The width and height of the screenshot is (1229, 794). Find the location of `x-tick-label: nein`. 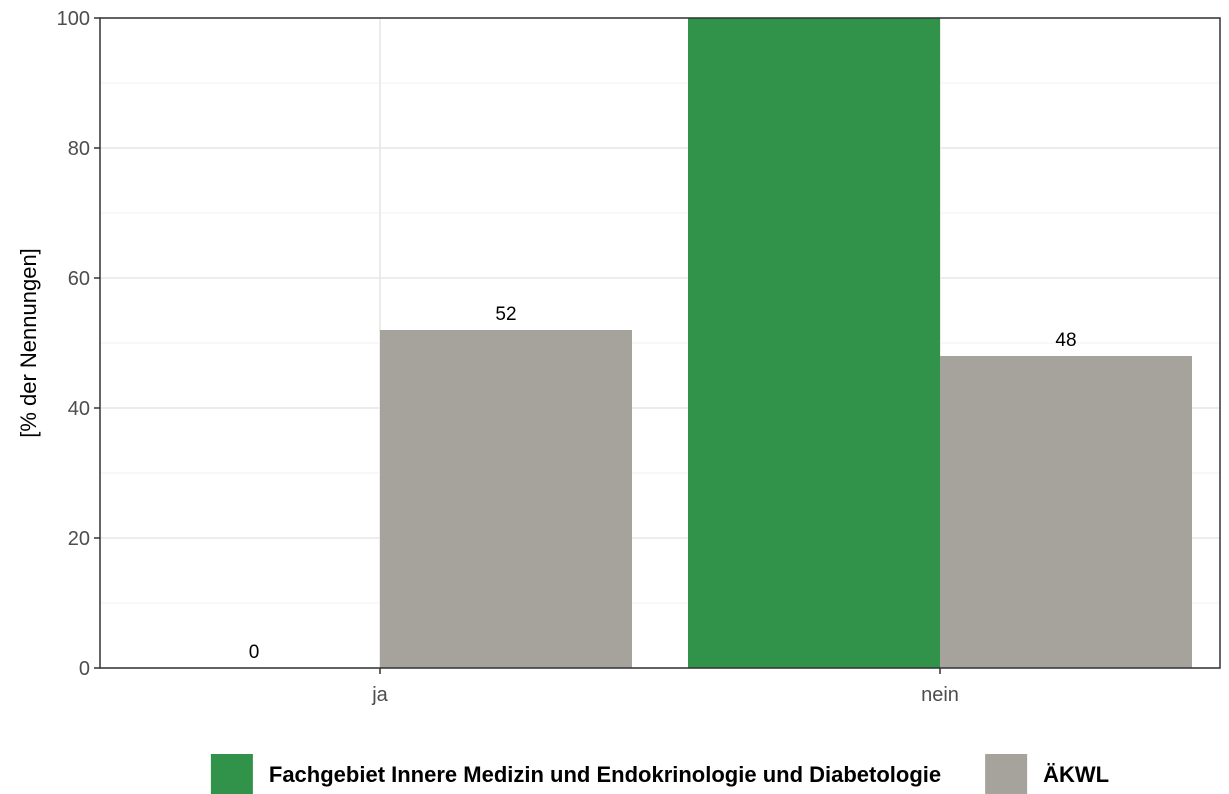

x-tick-label: nein is located at coordinates (940, 695).